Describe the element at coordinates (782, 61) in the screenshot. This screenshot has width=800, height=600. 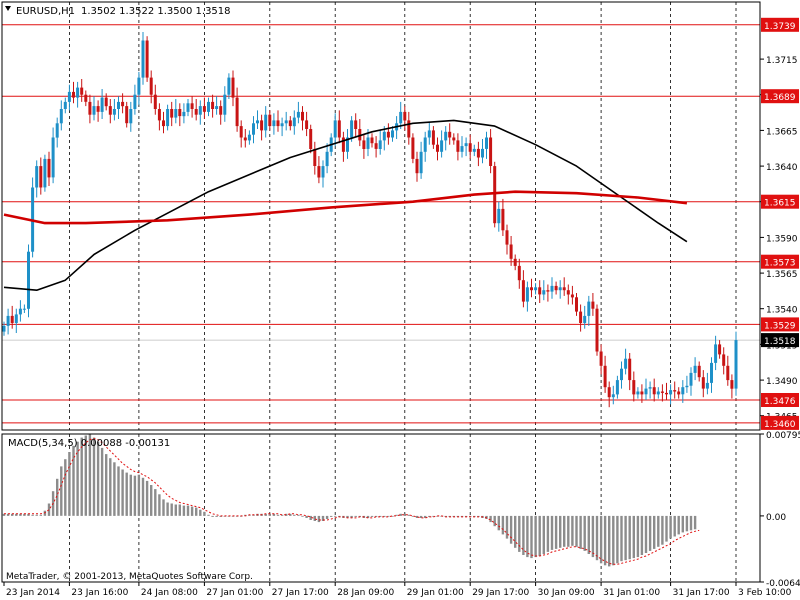
I see `price-tick-label: 1.3715` at that location.